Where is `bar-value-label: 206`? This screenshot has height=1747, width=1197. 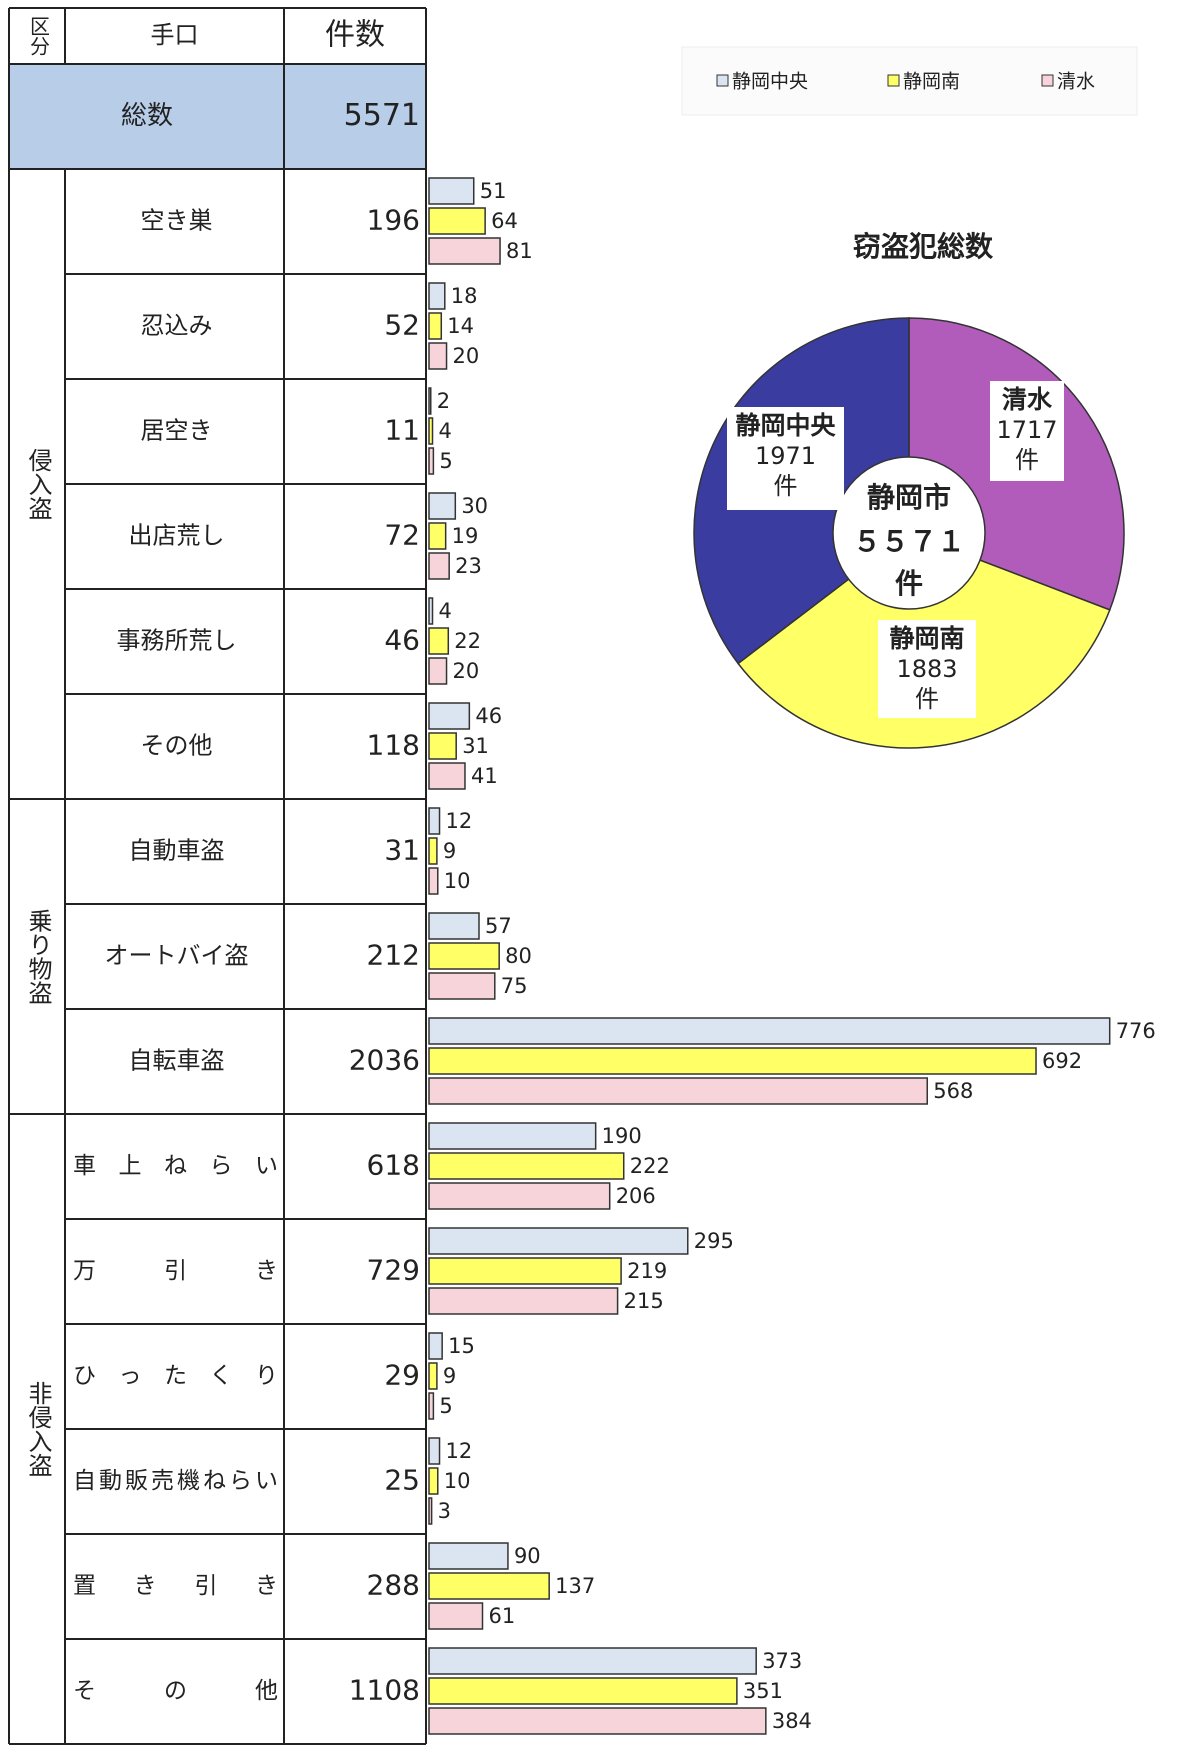 bar-value-label: 206 is located at coordinates (636, 1196).